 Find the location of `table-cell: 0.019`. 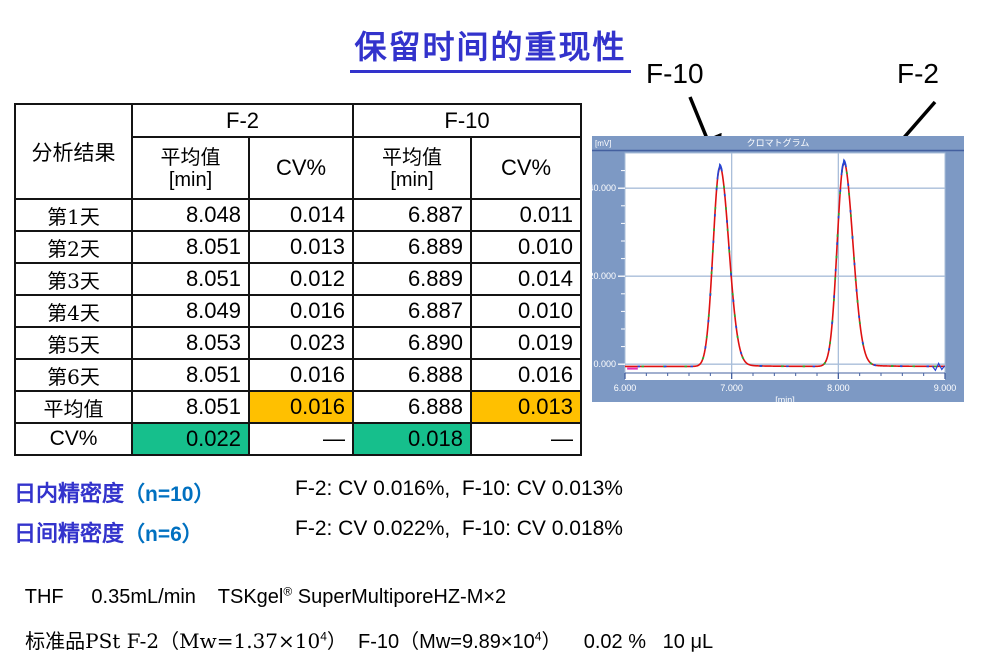

table-cell: 0.019 is located at coordinates (526, 343).